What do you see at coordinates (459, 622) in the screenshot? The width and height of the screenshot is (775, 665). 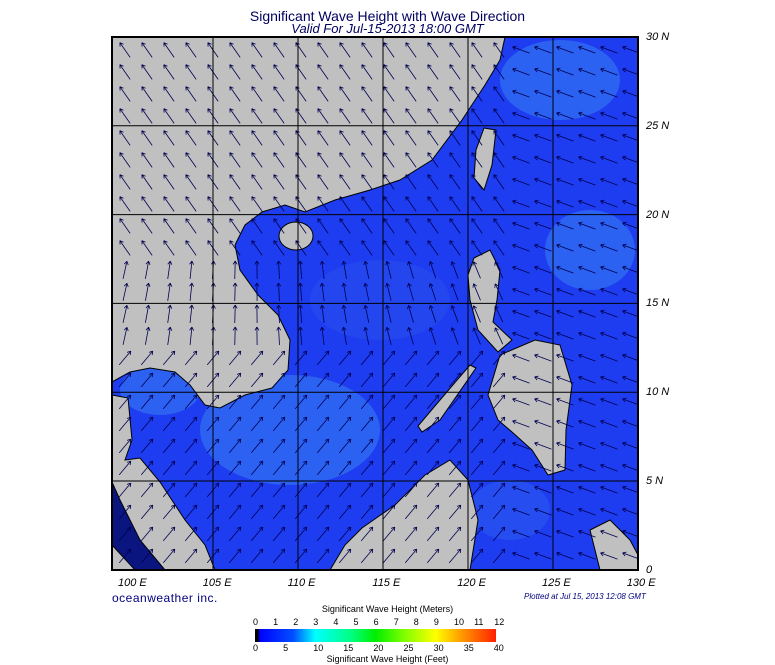 I see `meters-tick: 10` at bounding box center [459, 622].